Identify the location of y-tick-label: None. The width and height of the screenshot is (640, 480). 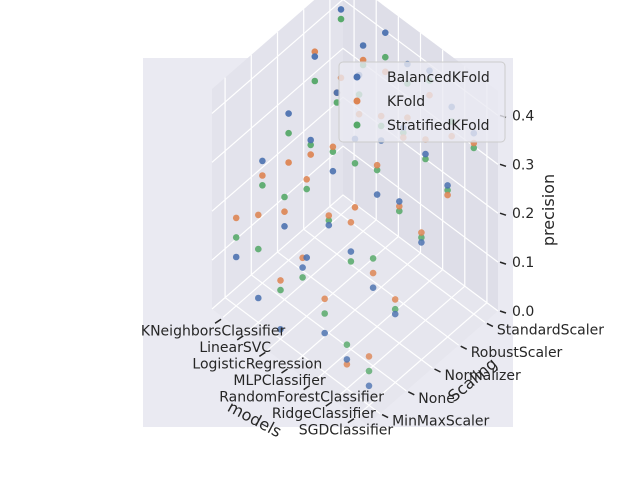
(436, 399).